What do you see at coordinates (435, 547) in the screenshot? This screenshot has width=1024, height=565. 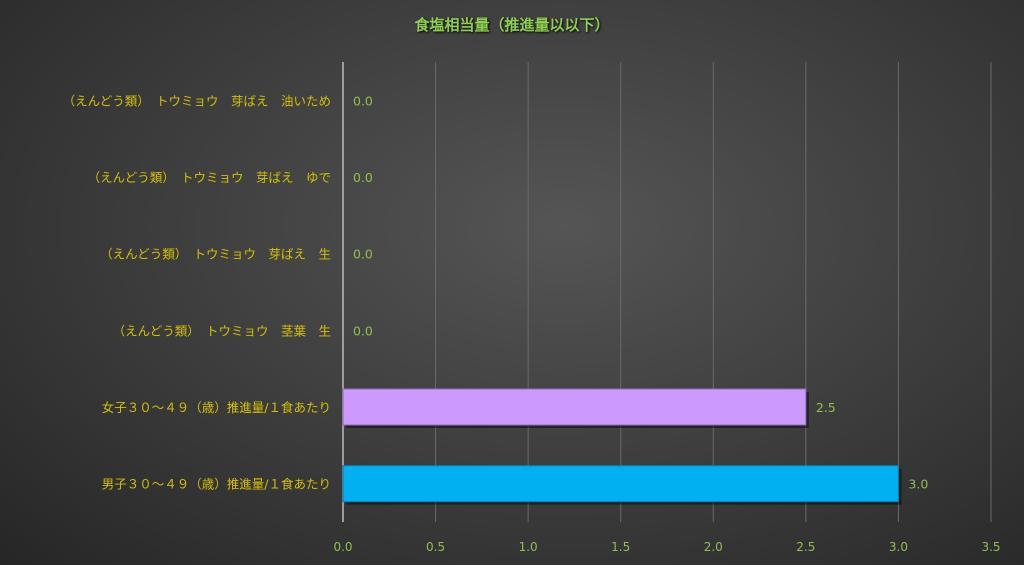 I see `x-tick-label: 0.5` at bounding box center [435, 547].